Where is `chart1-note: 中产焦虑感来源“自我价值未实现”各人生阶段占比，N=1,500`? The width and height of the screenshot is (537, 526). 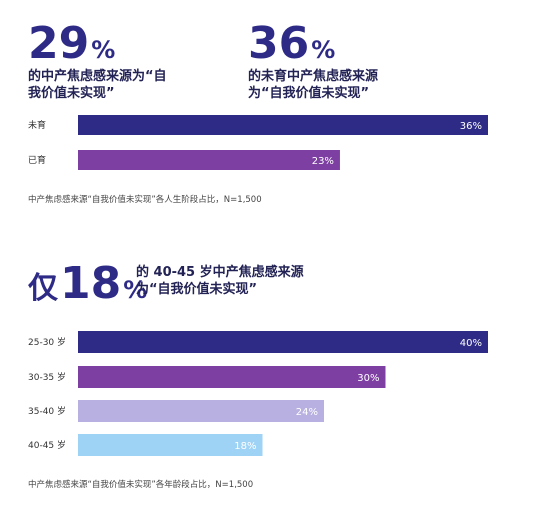
chart1-note: 中产焦虑感来源“自我价值未实现”各人生阶段占比，N=1,500 is located at coordinates (145, 200).